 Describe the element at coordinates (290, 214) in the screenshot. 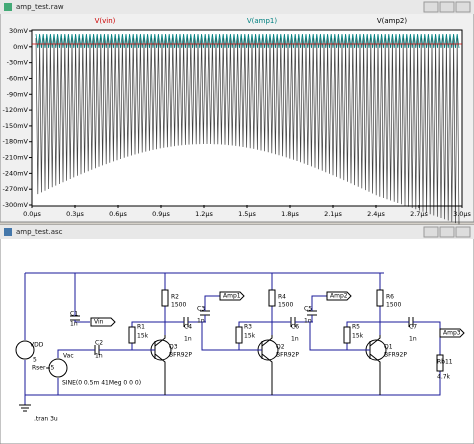

I see `x-tick-label: 1.8µs` at that location.